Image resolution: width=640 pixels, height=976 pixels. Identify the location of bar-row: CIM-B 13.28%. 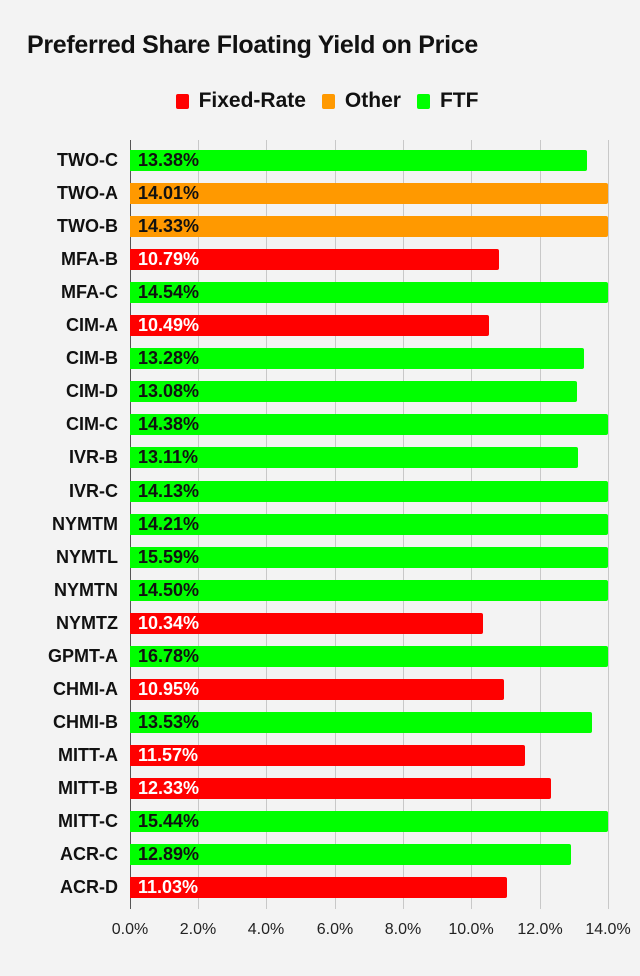
(320, 359).